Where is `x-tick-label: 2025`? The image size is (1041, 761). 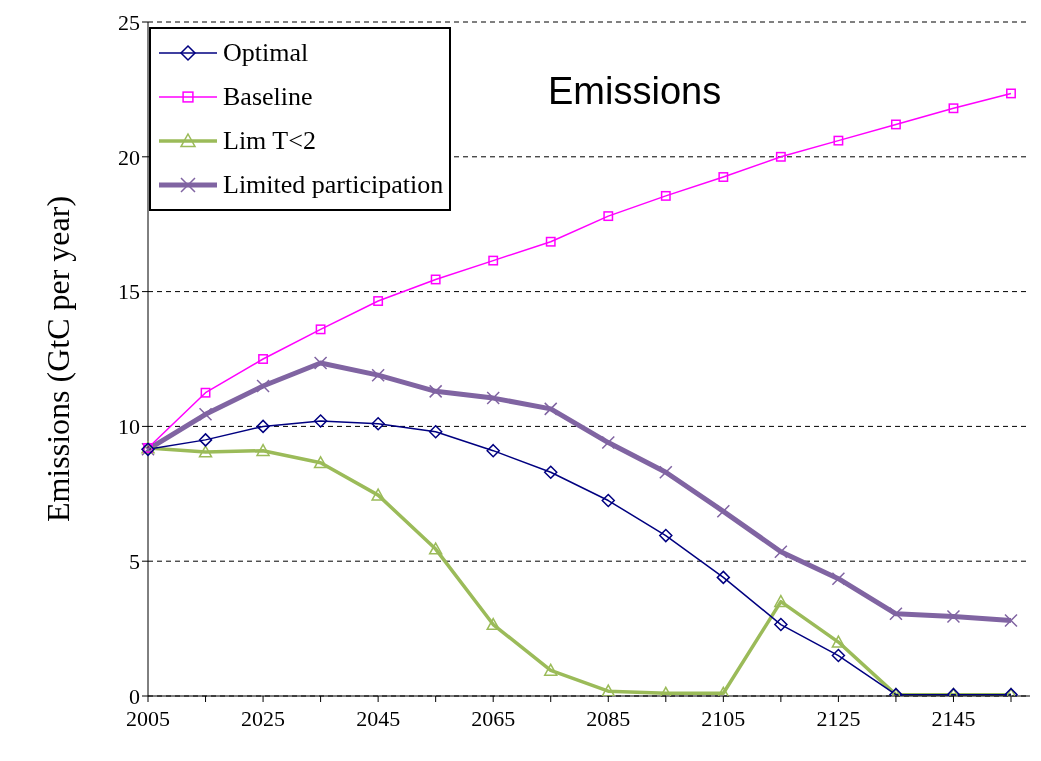
x-tick-label: 2025 is located at coordinates (263, 718).